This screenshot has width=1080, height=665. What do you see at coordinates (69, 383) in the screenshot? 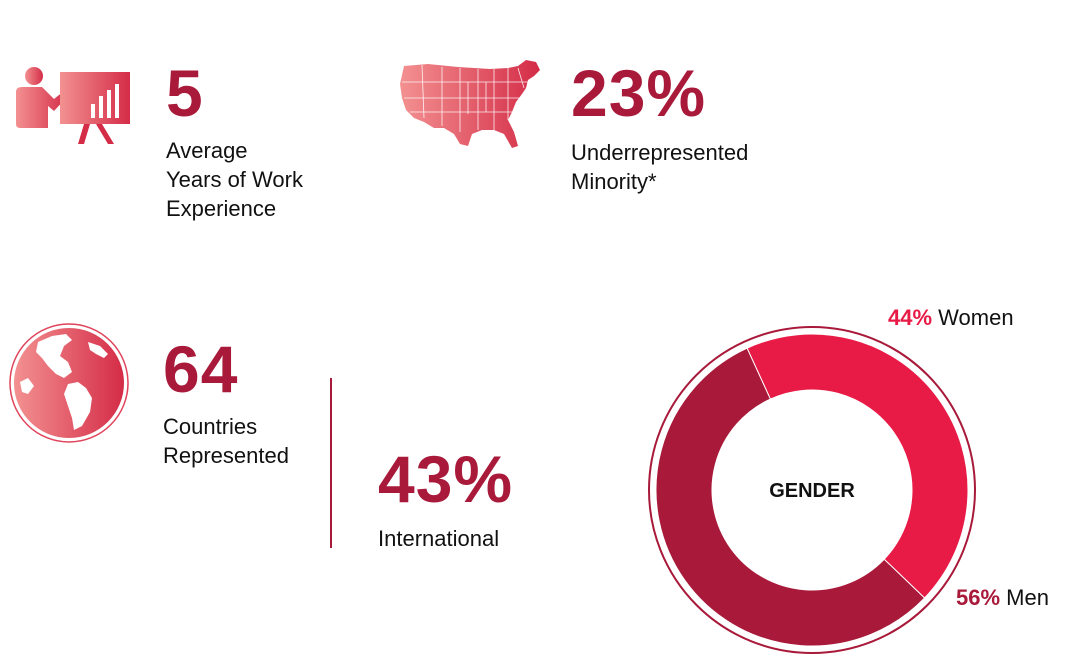
I see `globe-icon` at bounding box center [69, 383].